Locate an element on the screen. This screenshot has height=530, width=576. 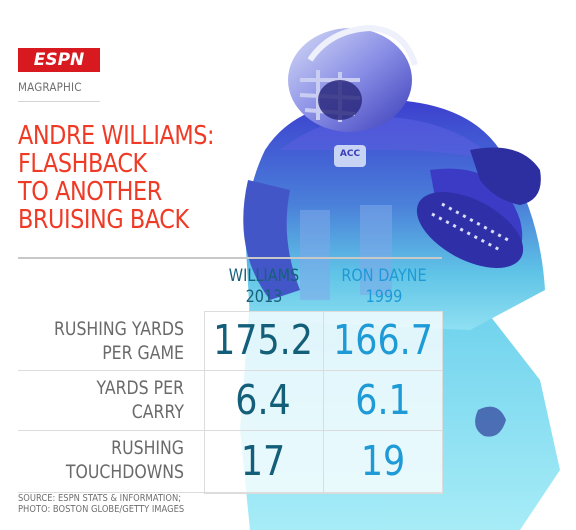
row-label-line: RUSHING is located at coordinates (147, 448).